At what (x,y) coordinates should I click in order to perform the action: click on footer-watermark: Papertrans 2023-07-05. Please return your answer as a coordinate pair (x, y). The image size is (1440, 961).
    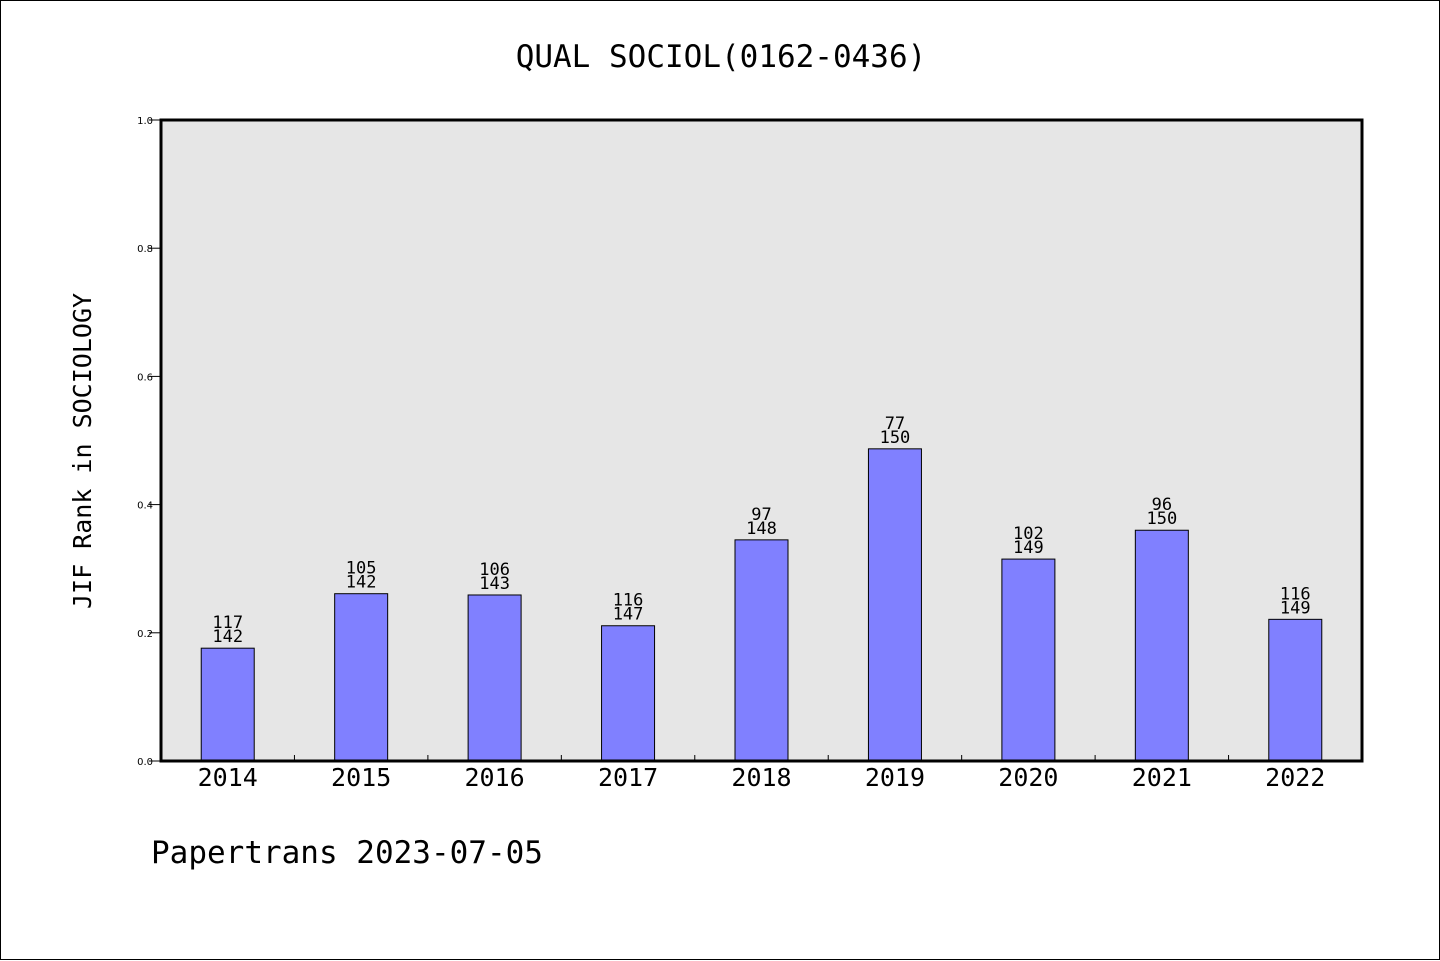
    Looking at the image, I should click on (347, 853).